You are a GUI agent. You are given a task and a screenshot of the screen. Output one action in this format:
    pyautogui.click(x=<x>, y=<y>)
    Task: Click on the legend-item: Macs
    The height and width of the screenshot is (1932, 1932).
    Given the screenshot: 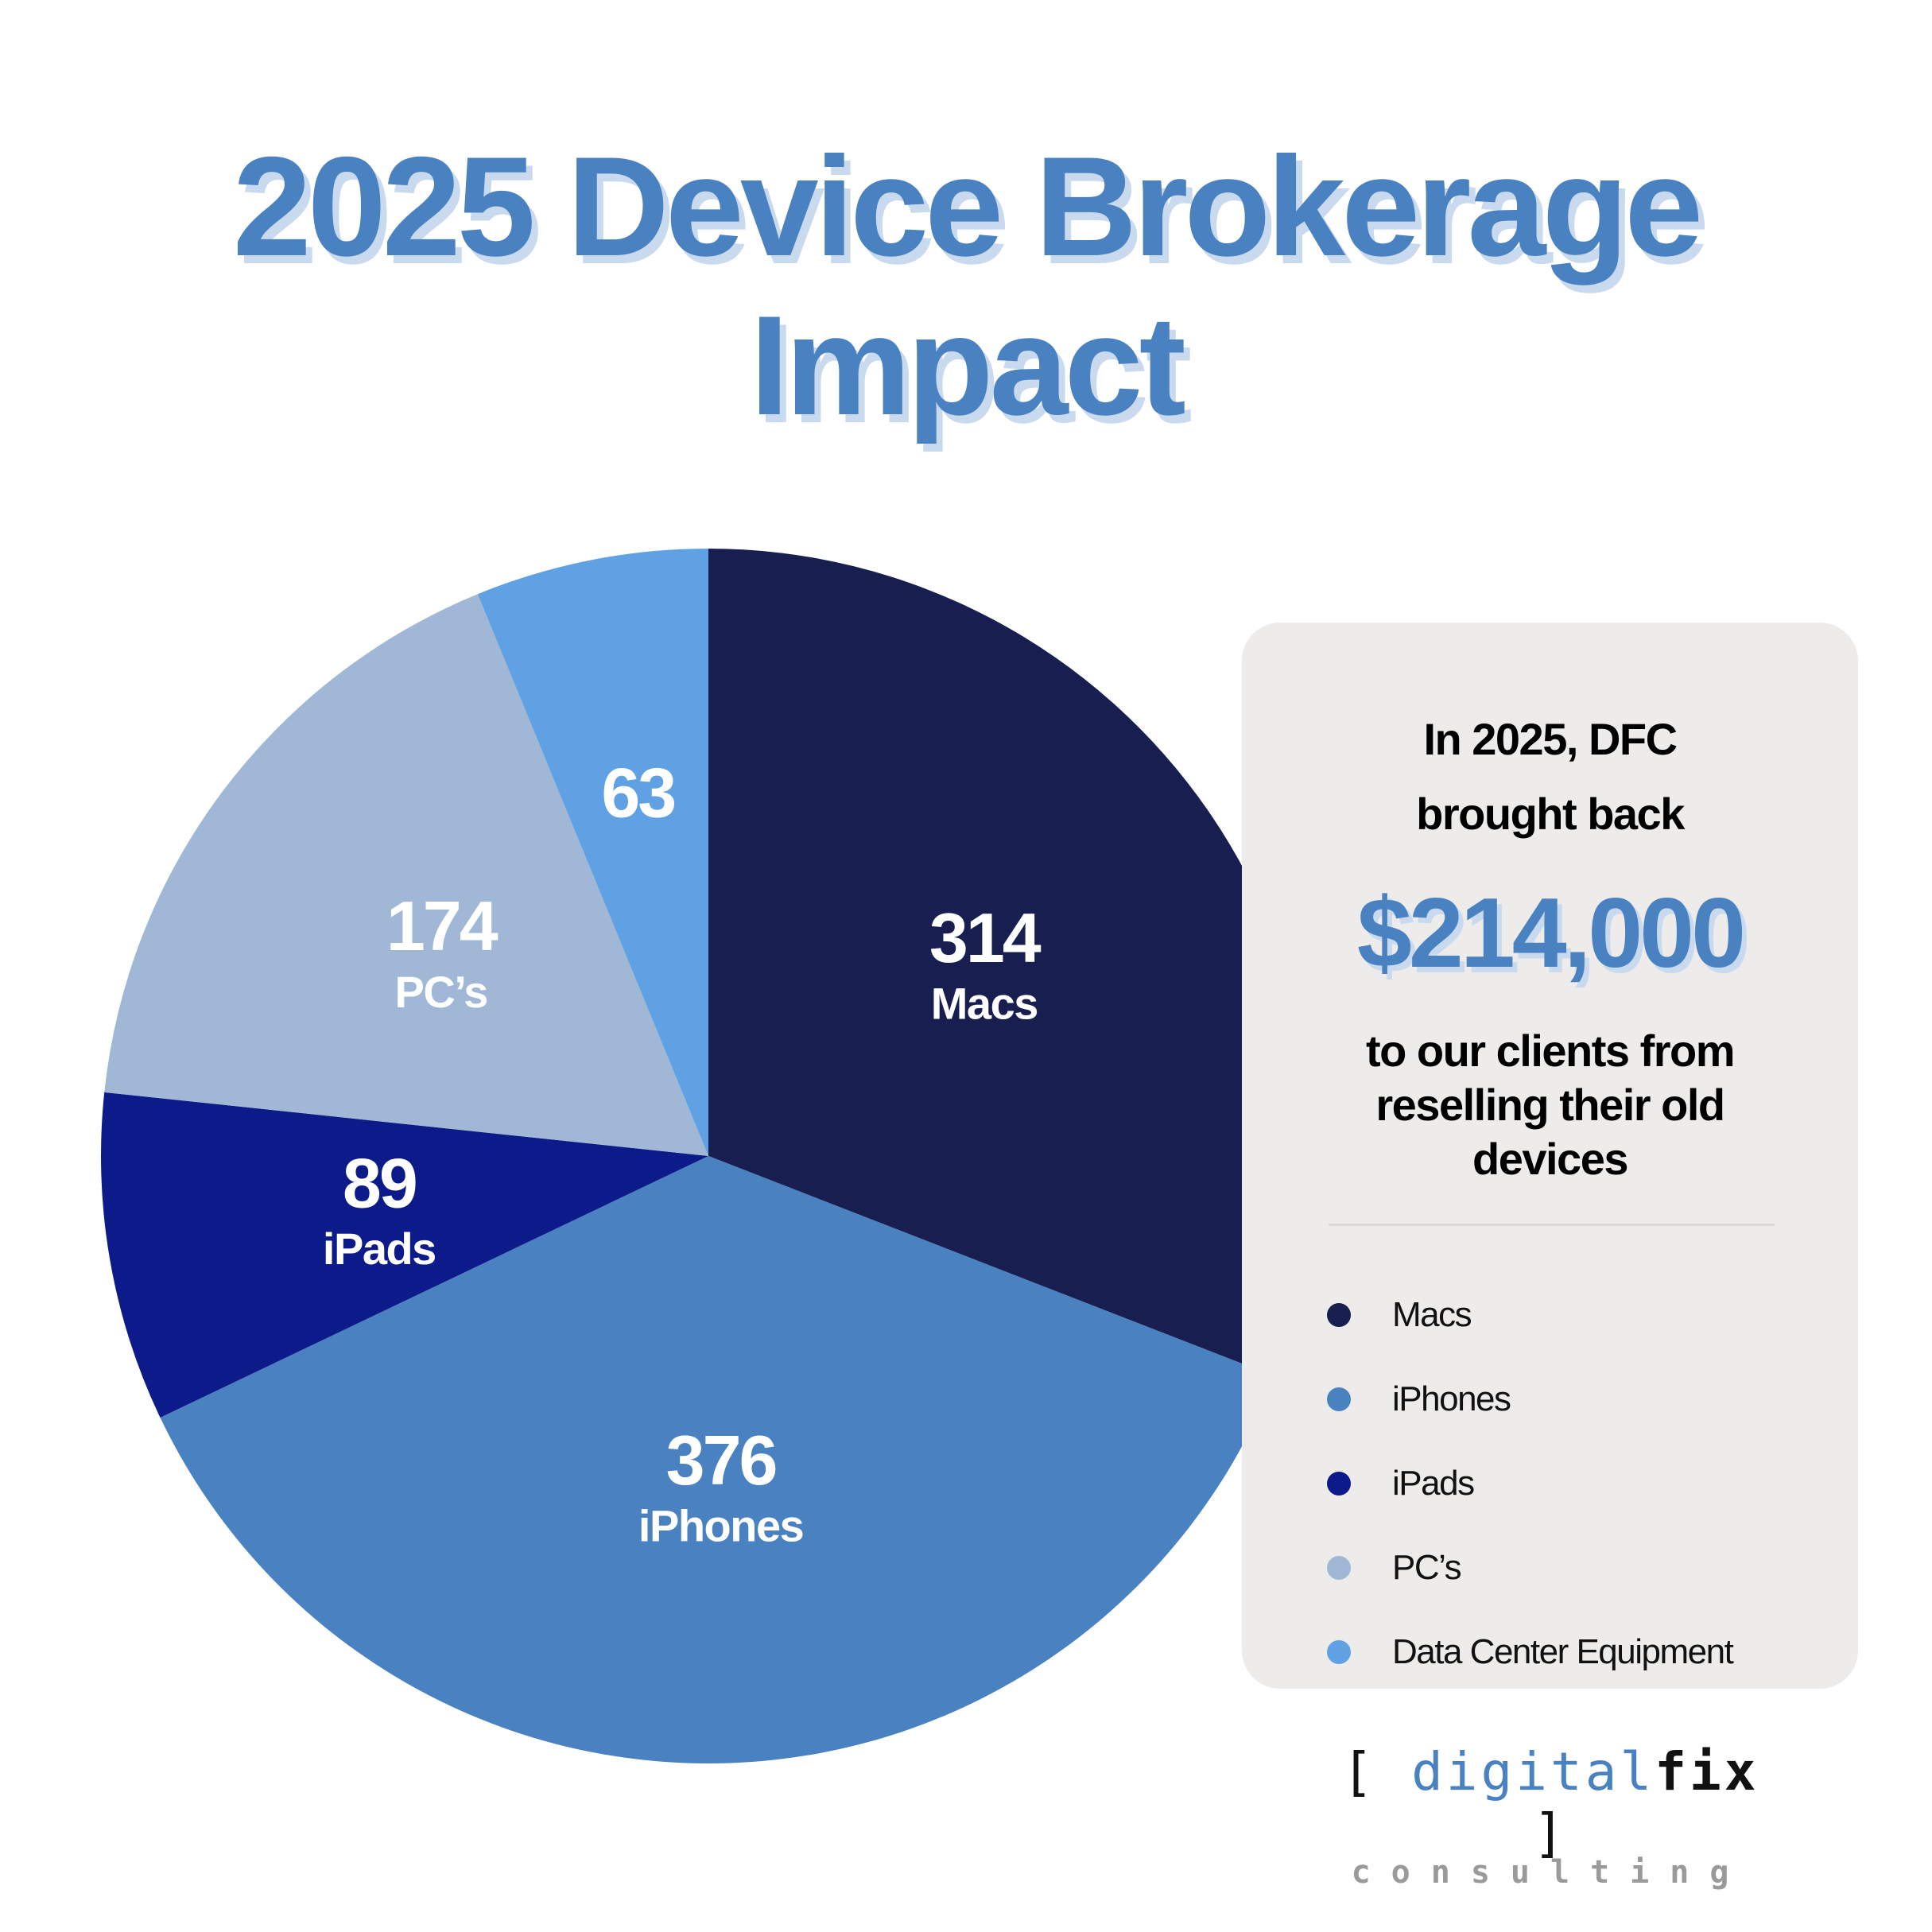 What is the action you would take?
    pyautogui.click(x=1530, y=1315)
    